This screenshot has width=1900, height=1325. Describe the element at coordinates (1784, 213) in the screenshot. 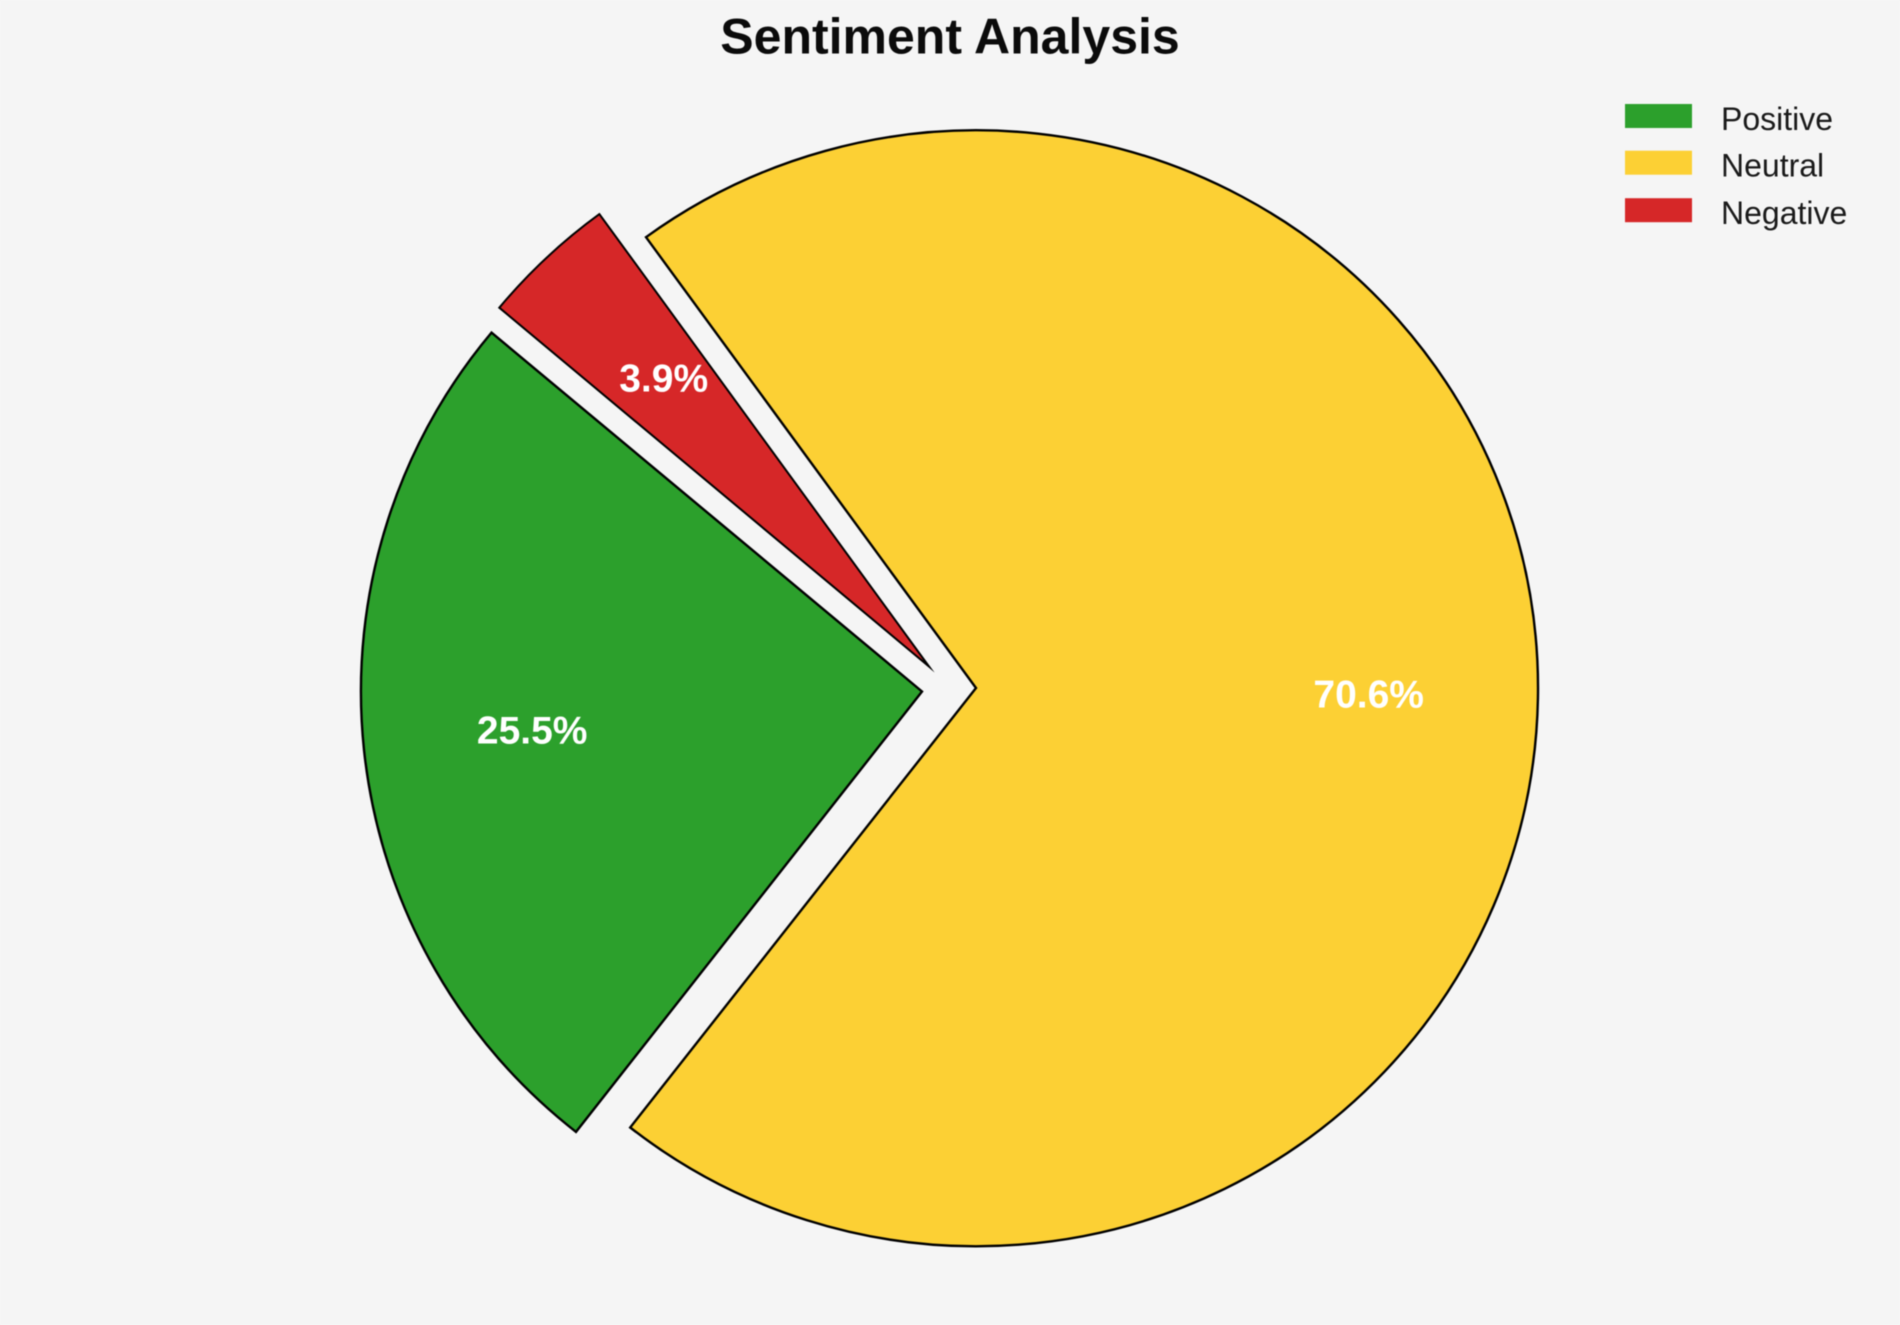

I see `svg-text: Negative` at that location.